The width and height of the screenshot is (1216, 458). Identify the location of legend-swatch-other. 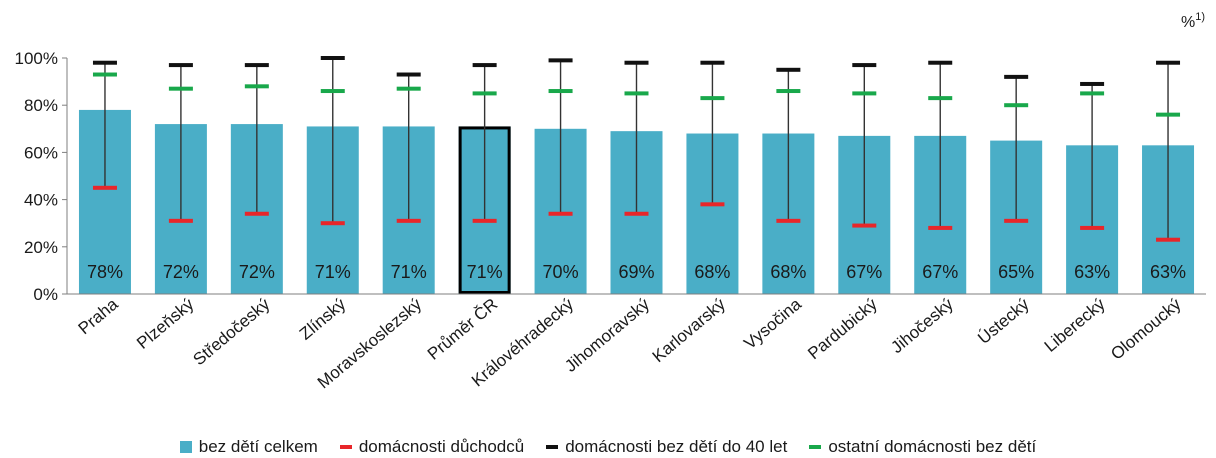
(815, 447).